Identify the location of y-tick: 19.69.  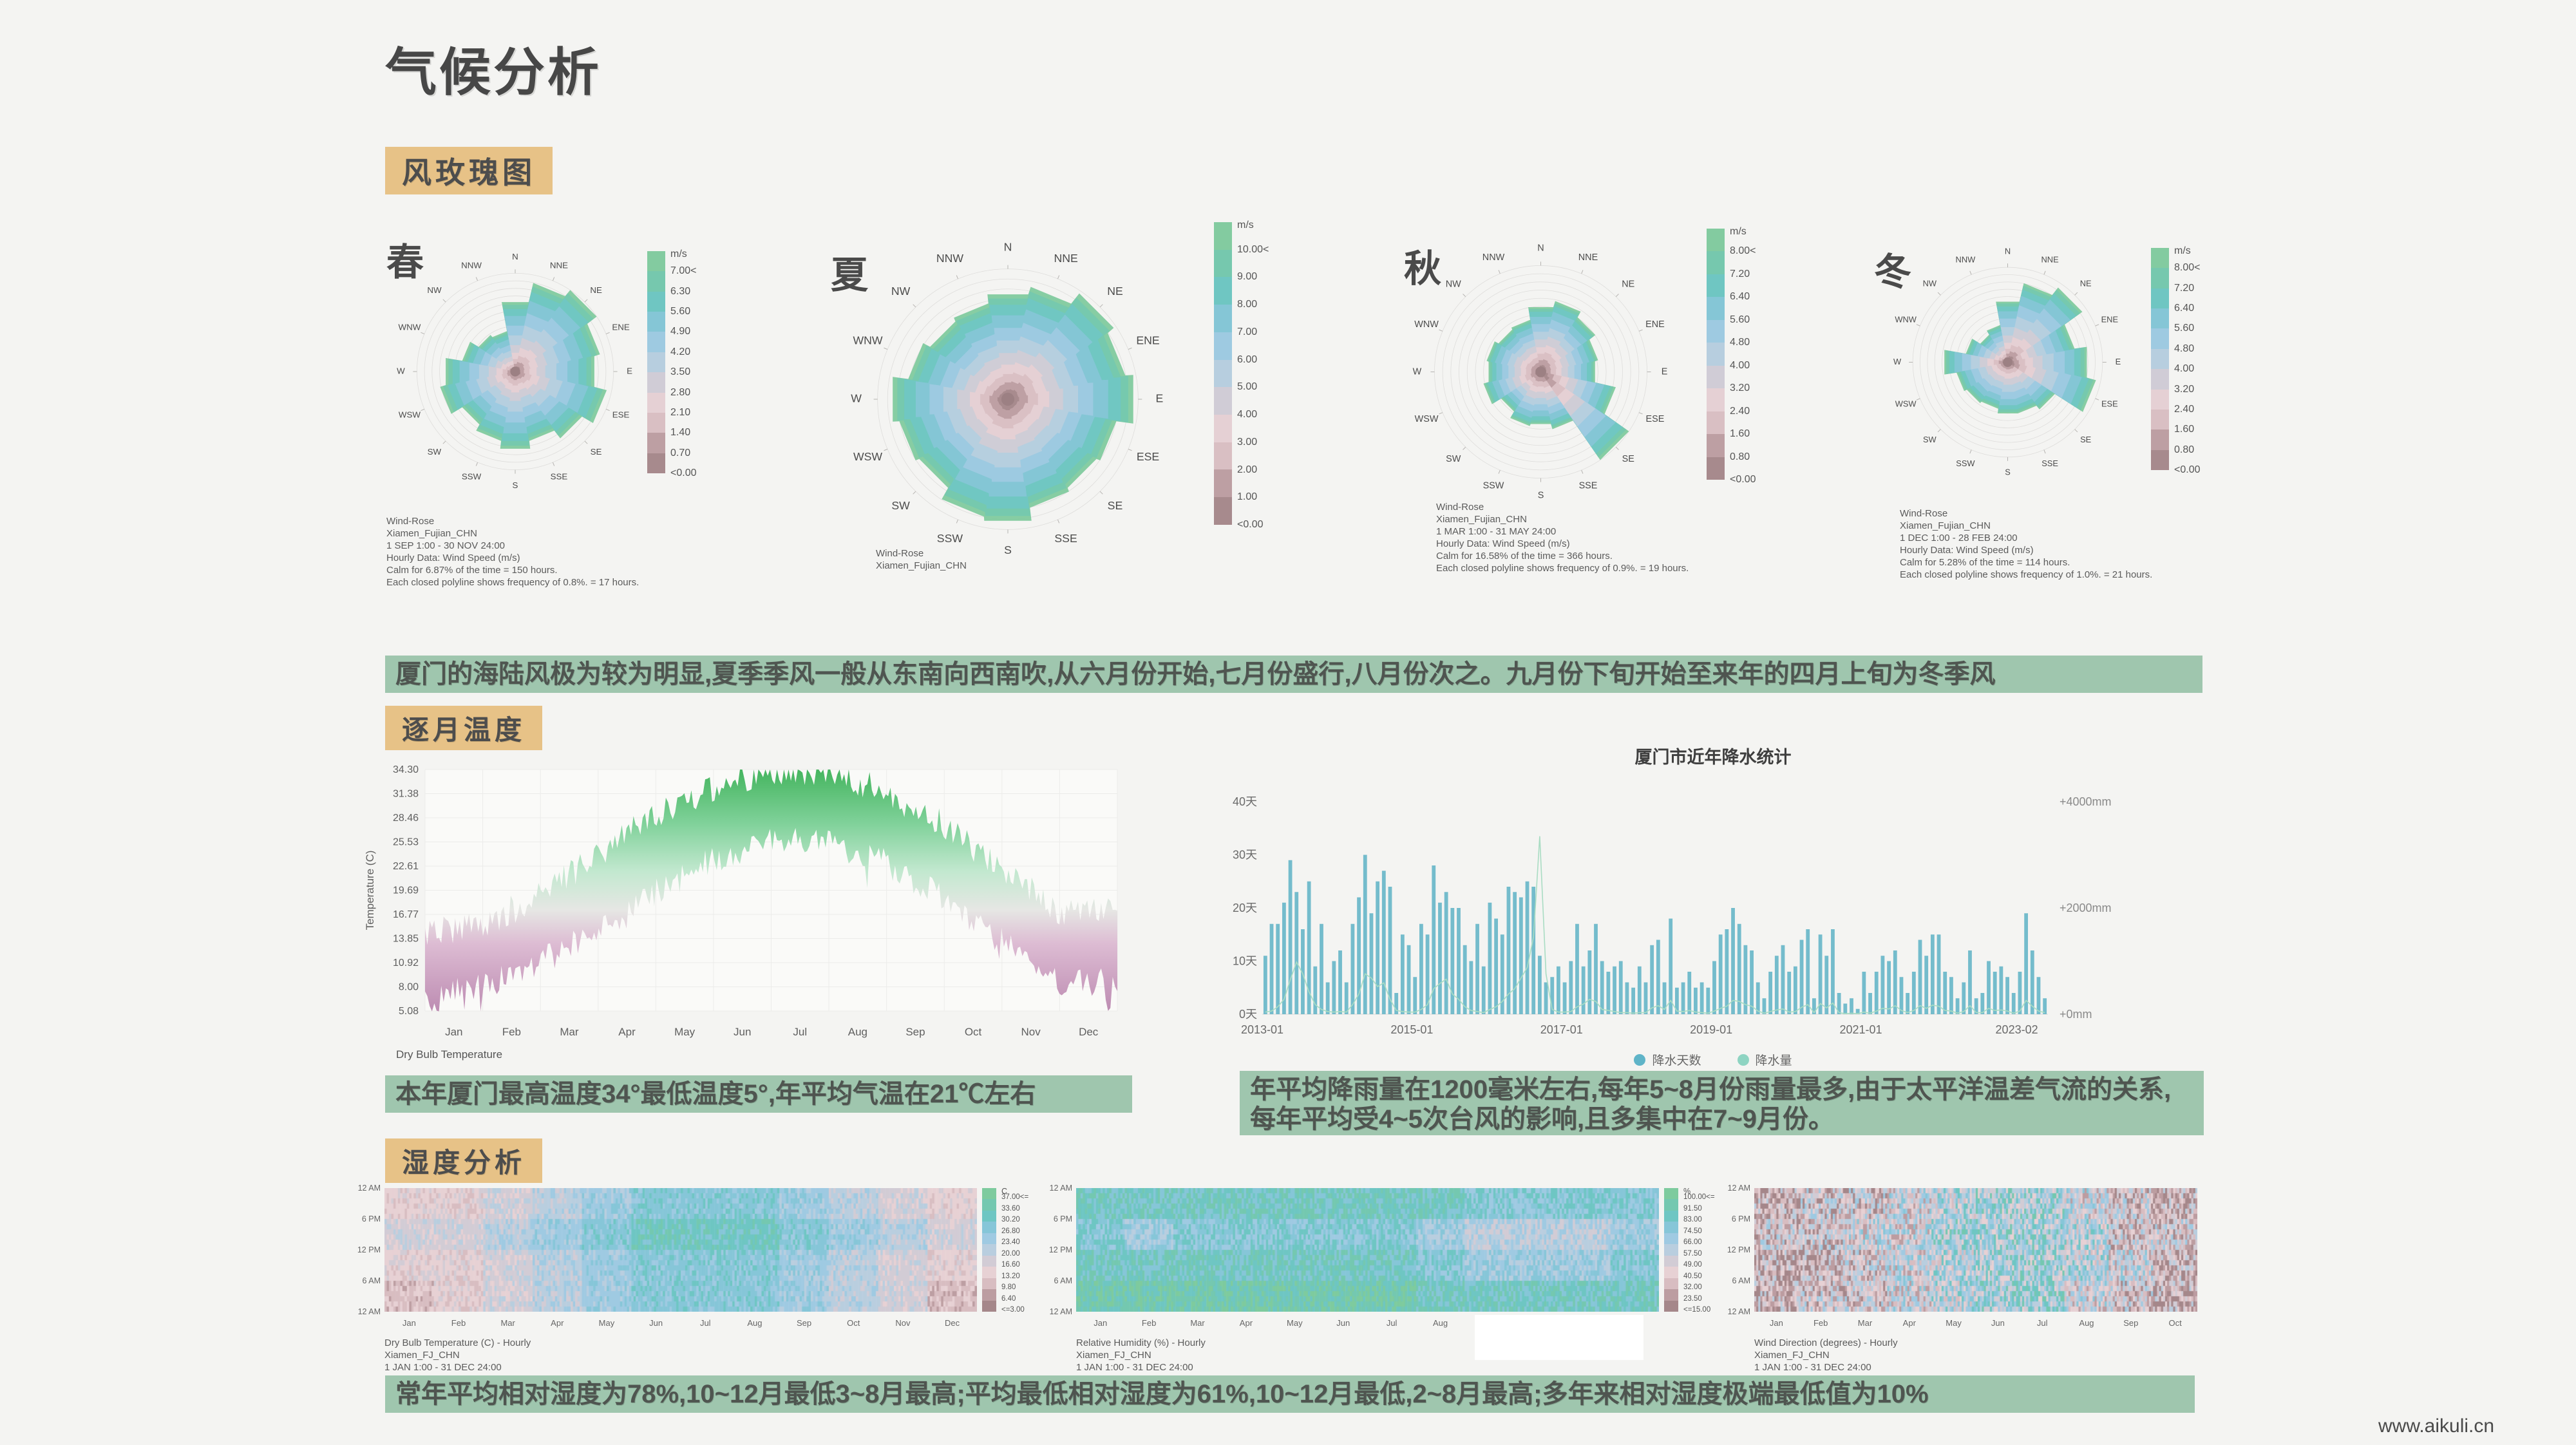
(406, 890).